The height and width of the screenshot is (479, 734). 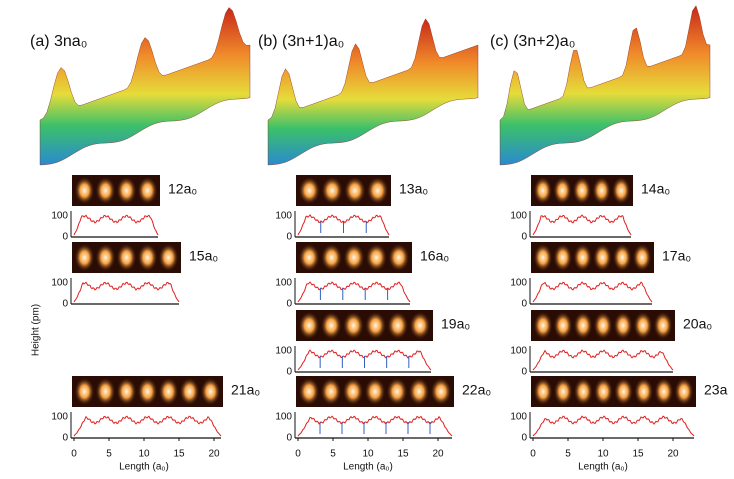 What do you see at coordinates (179, 454) in the screenshot?
I see `x-tick-label: 15` at bounding box center [179, 454].